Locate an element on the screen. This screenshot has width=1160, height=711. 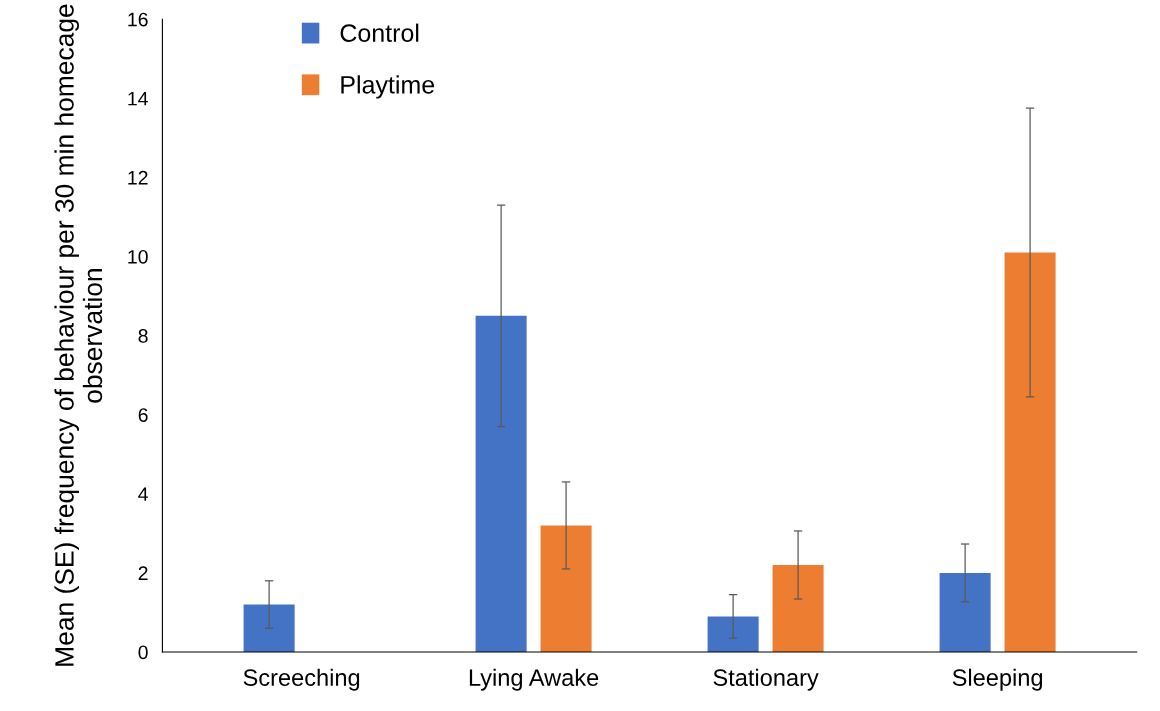
x-tick-label: Sleeping is located at coordinates (997, 679).